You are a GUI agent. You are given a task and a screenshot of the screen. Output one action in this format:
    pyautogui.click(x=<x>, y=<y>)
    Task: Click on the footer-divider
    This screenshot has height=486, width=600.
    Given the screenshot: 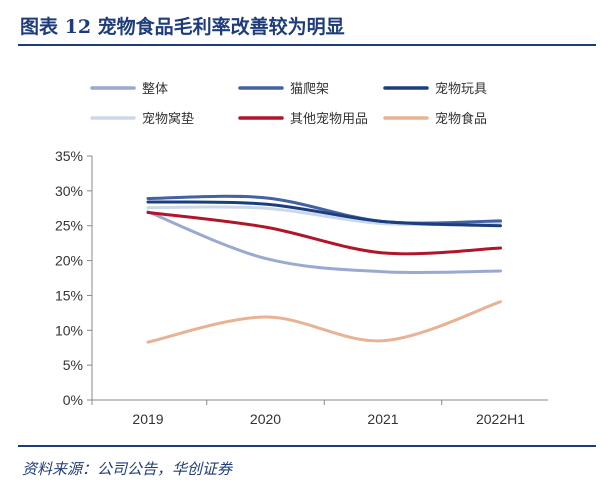 What is the action you would take?
    pyautogui.click(x=307, y=446)
    